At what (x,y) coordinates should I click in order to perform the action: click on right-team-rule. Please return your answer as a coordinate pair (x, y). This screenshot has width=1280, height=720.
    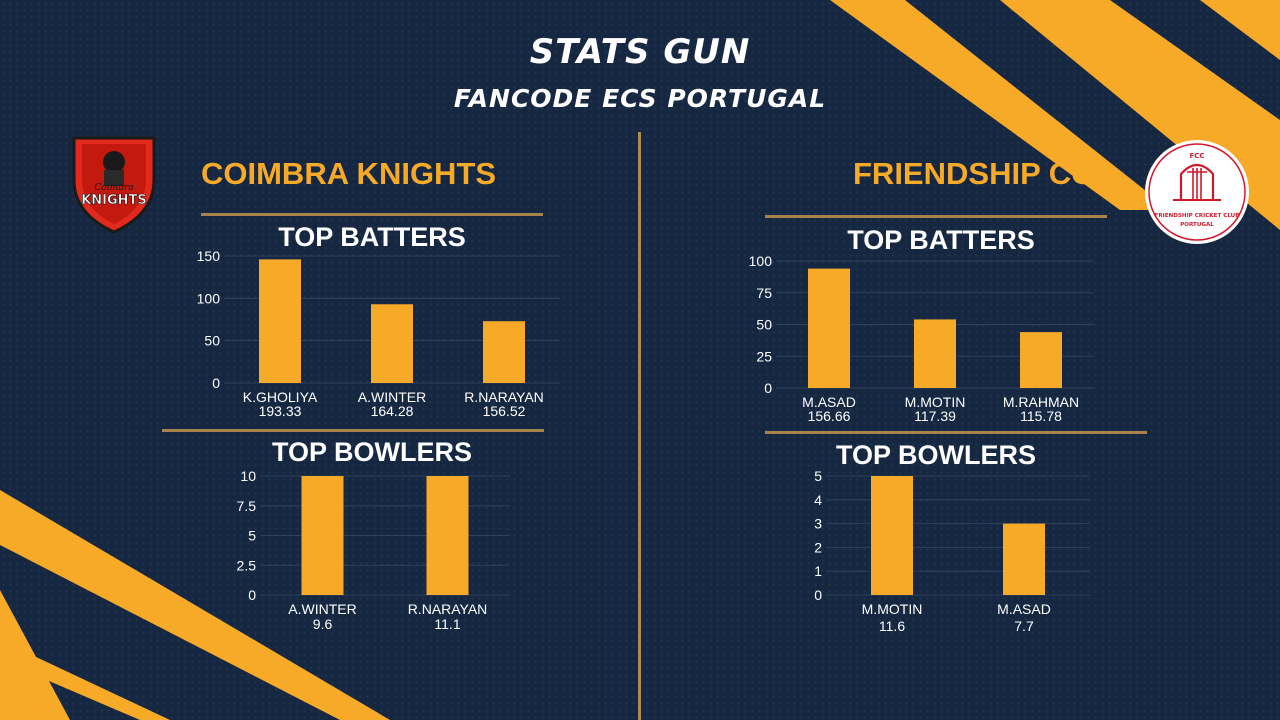
    Looking at the image, I should click on (936, 216).